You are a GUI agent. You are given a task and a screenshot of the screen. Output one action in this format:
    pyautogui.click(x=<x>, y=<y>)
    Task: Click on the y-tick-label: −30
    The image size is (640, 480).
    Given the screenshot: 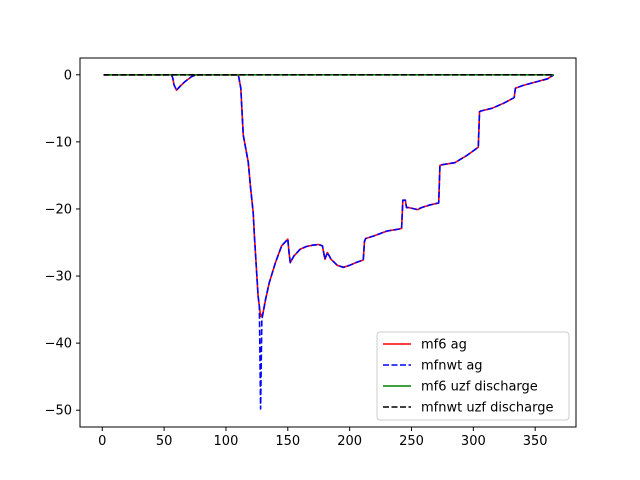 What is the action you would take?
    pyautogui.click(x=58, y=277)
    